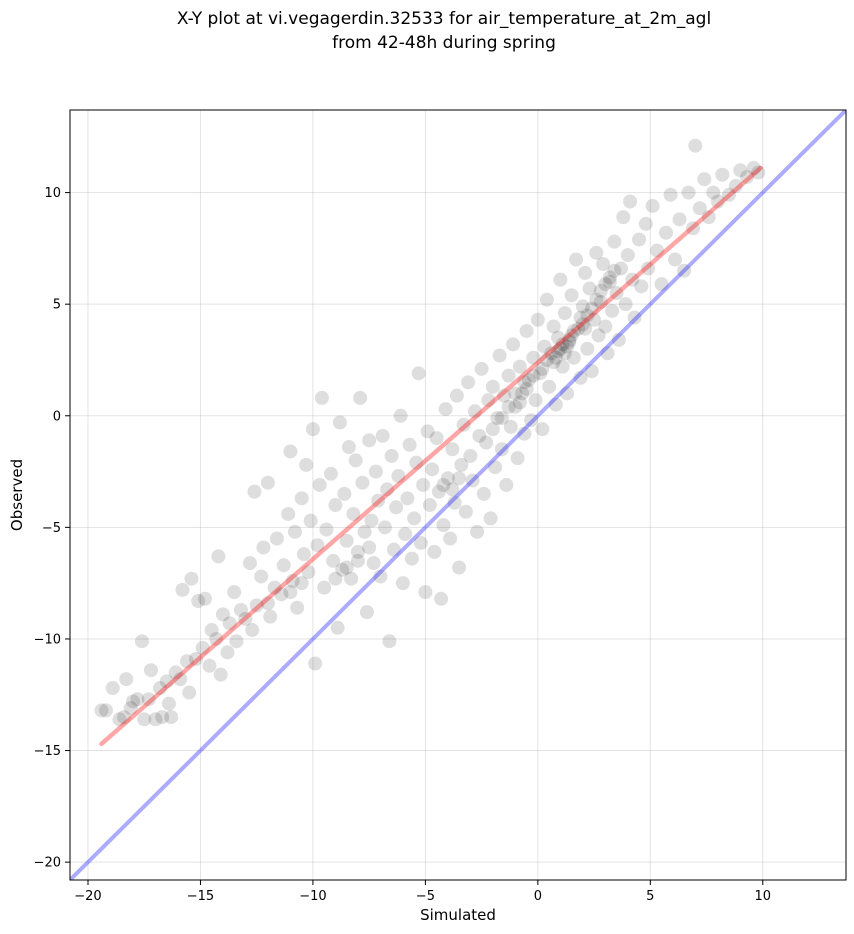 This screenshot has height=934, width=854. What do you see at coordinates (47, 751) in the screenshot?
I see `y-tick-label: −15` at bounding box center [47, 751].